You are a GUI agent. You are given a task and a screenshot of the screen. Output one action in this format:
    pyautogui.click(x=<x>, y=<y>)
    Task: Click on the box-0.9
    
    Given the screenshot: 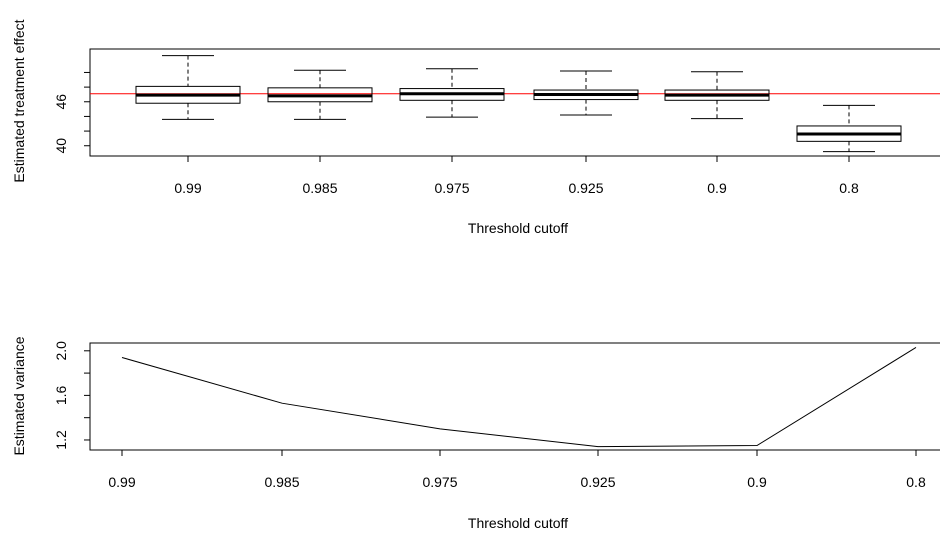 What is the action you would take?
    pyautogui.click(x=717, y=95)
    